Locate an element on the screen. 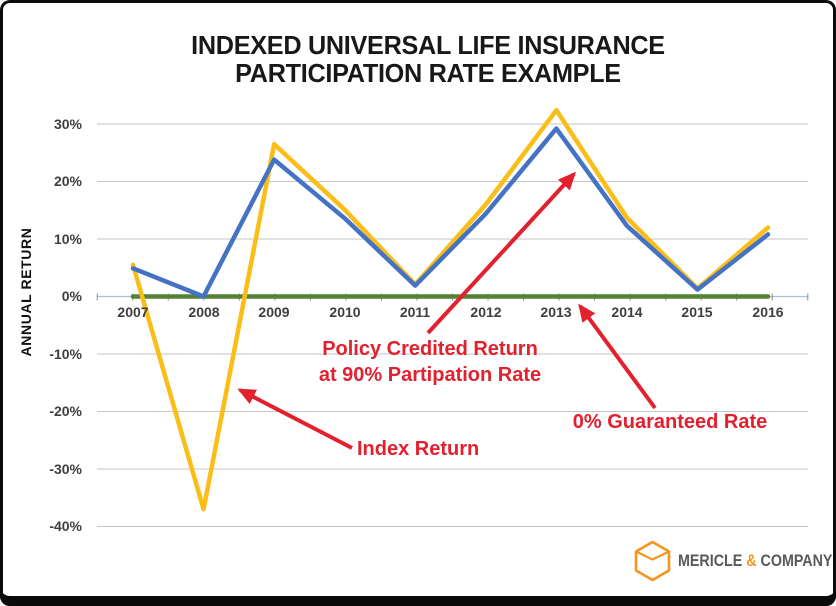  index-arrow is located at coordinates (295, 419).